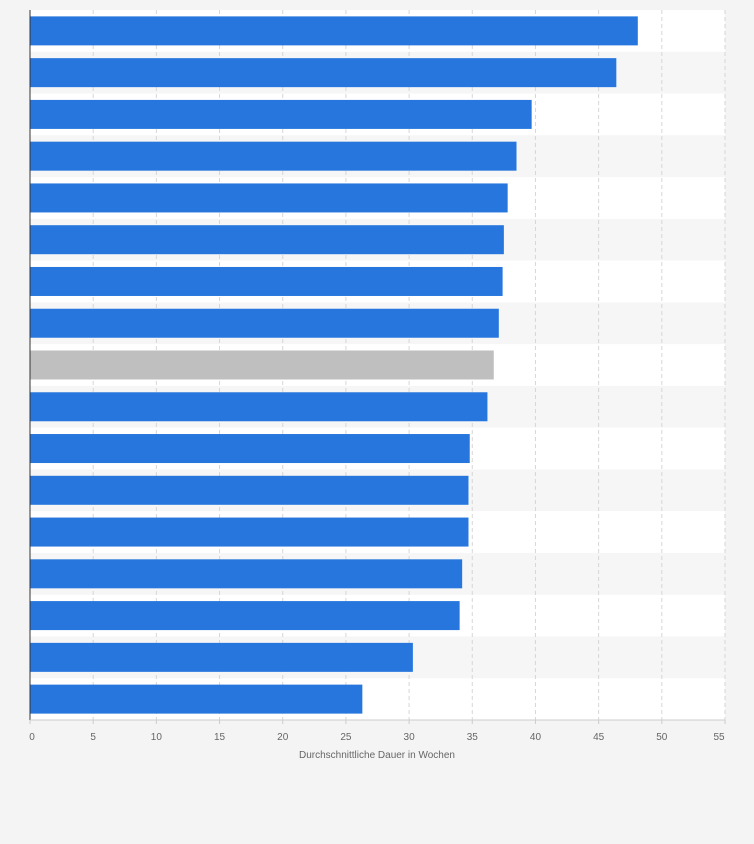  Describe the element at coordinates (346, 737) in the screenshot. I see `x-tick-label: 25` at that location.